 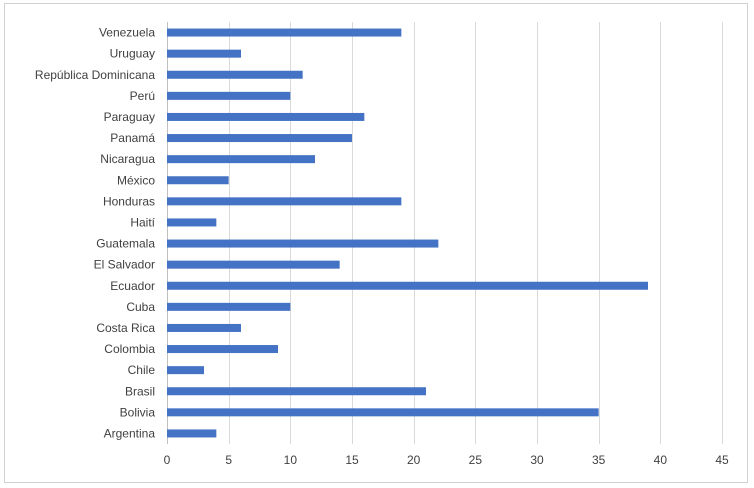 What do you see at coordinates (722, 460) in the screenshot?
I see `x-tick-label: 45` at bounding box center [722, 460].